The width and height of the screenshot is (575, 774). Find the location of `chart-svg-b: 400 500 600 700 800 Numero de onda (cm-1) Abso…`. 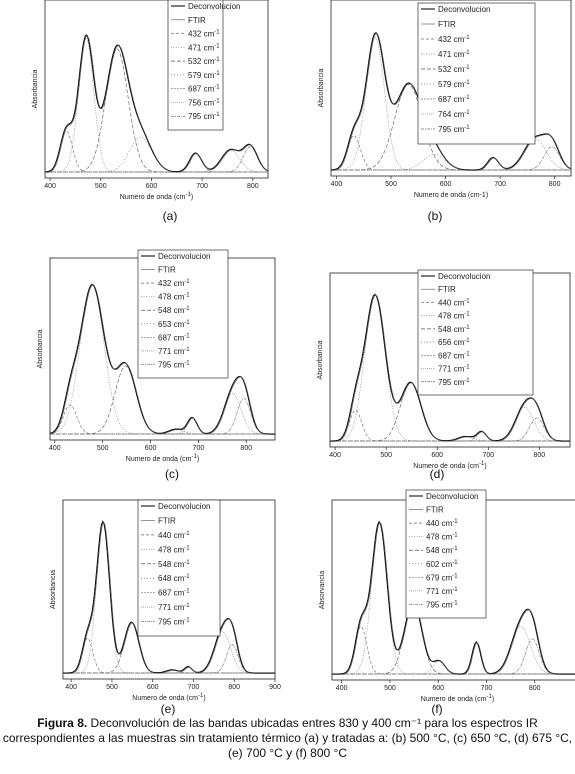

chart-svg-b: 400 500 600 700 800 Numero de onda (cm-1) Abso… is located at coordinates (445, 111).